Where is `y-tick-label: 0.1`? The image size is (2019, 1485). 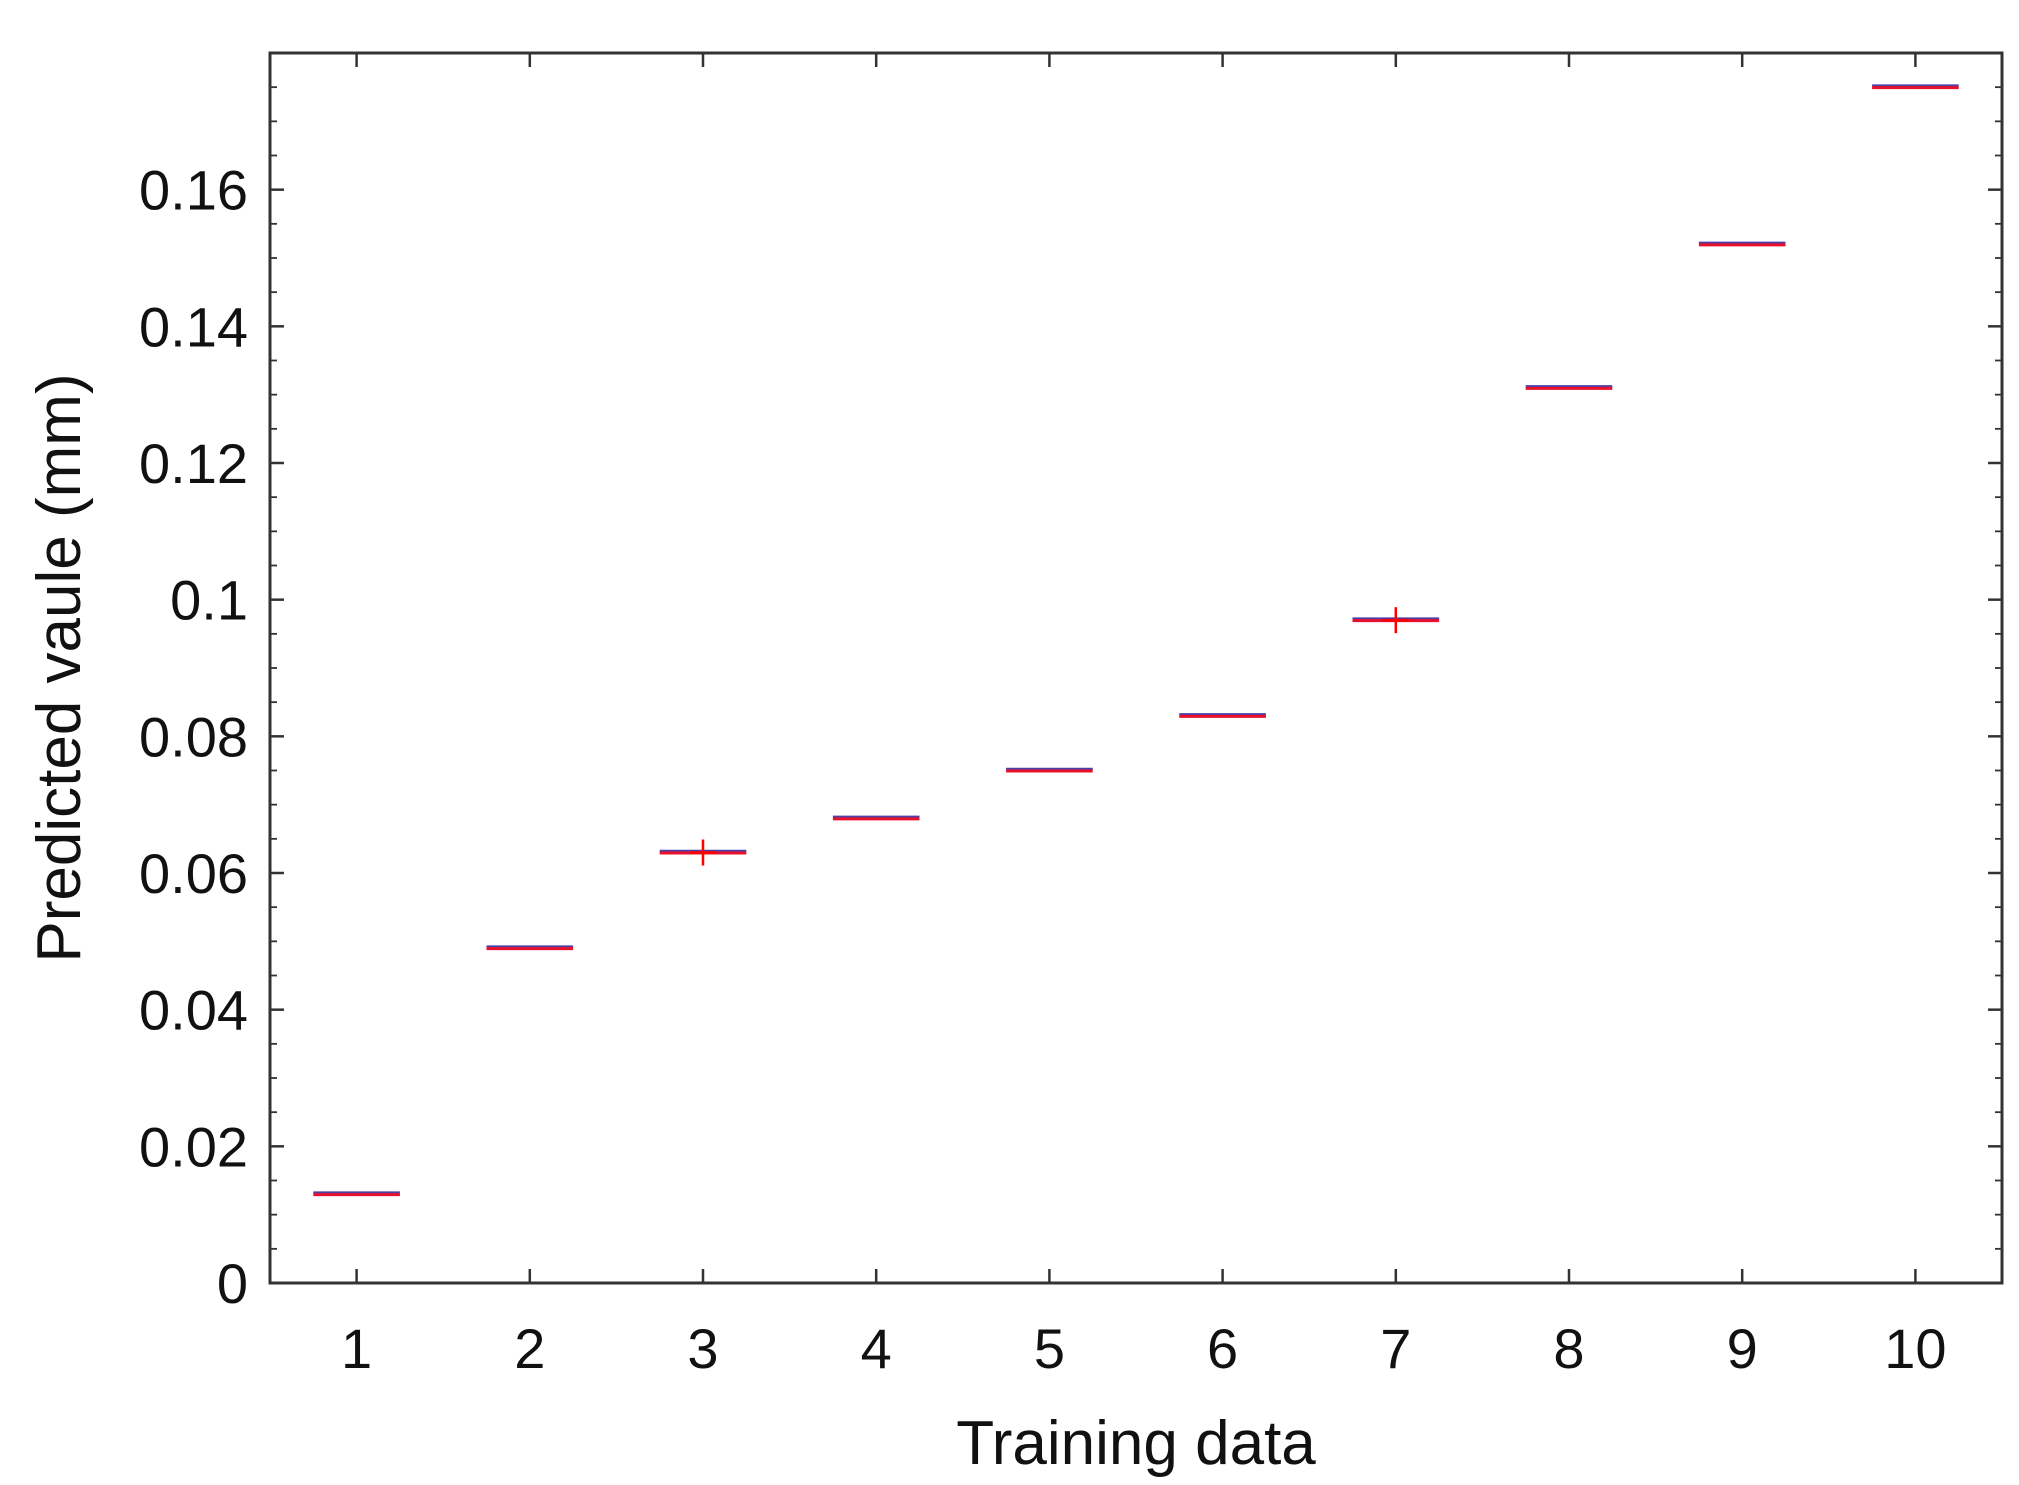
y-tick-label: 0.1 is located at coordinates (209, 600).